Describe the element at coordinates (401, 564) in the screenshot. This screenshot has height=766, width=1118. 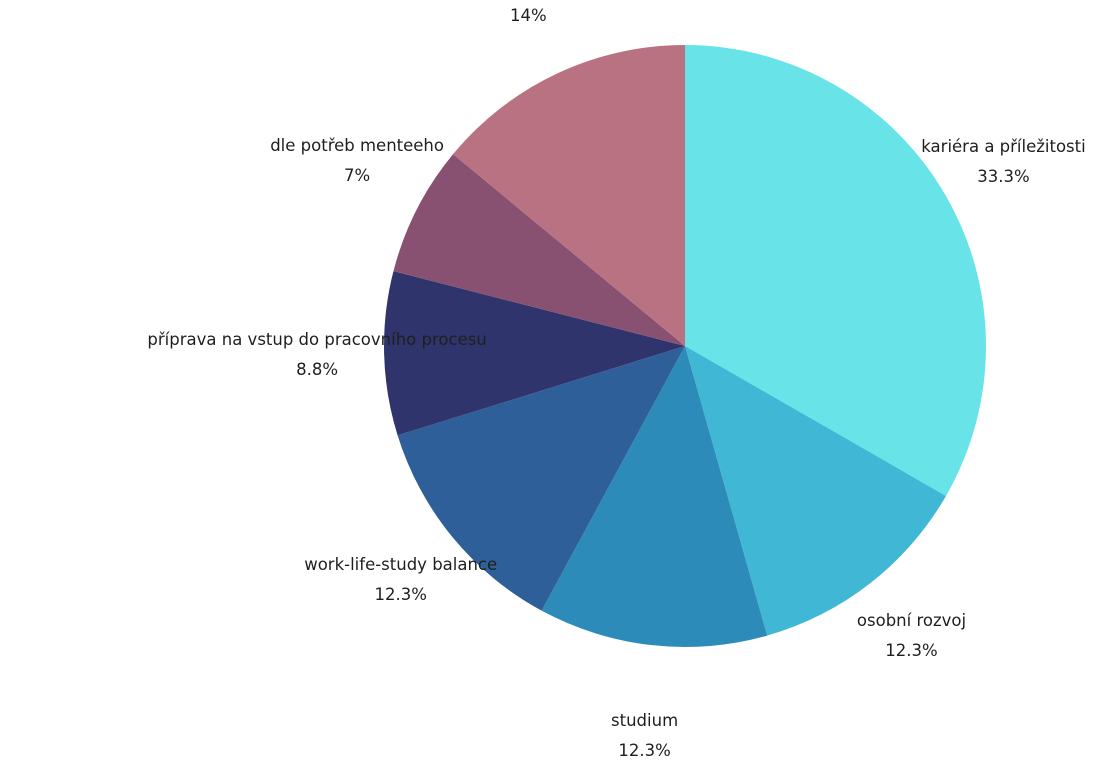
I see `slice-name: work-life-study balance` at that location.